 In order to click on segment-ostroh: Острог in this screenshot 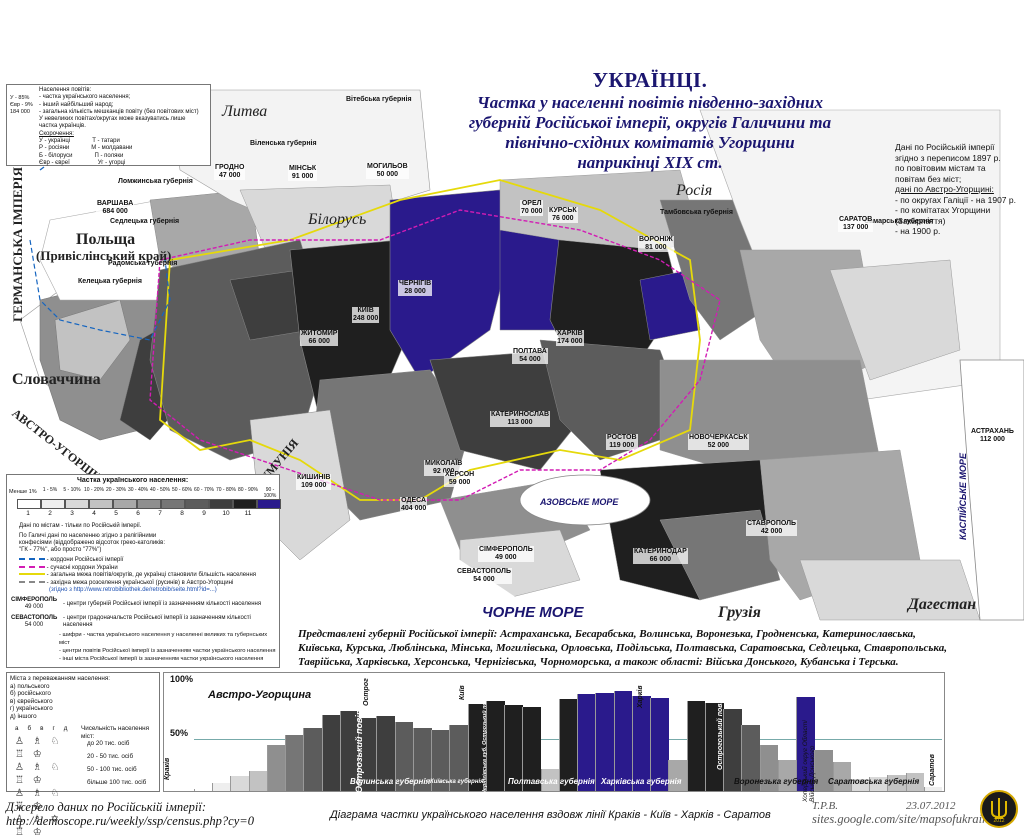, I will do `click(366, 692)`.